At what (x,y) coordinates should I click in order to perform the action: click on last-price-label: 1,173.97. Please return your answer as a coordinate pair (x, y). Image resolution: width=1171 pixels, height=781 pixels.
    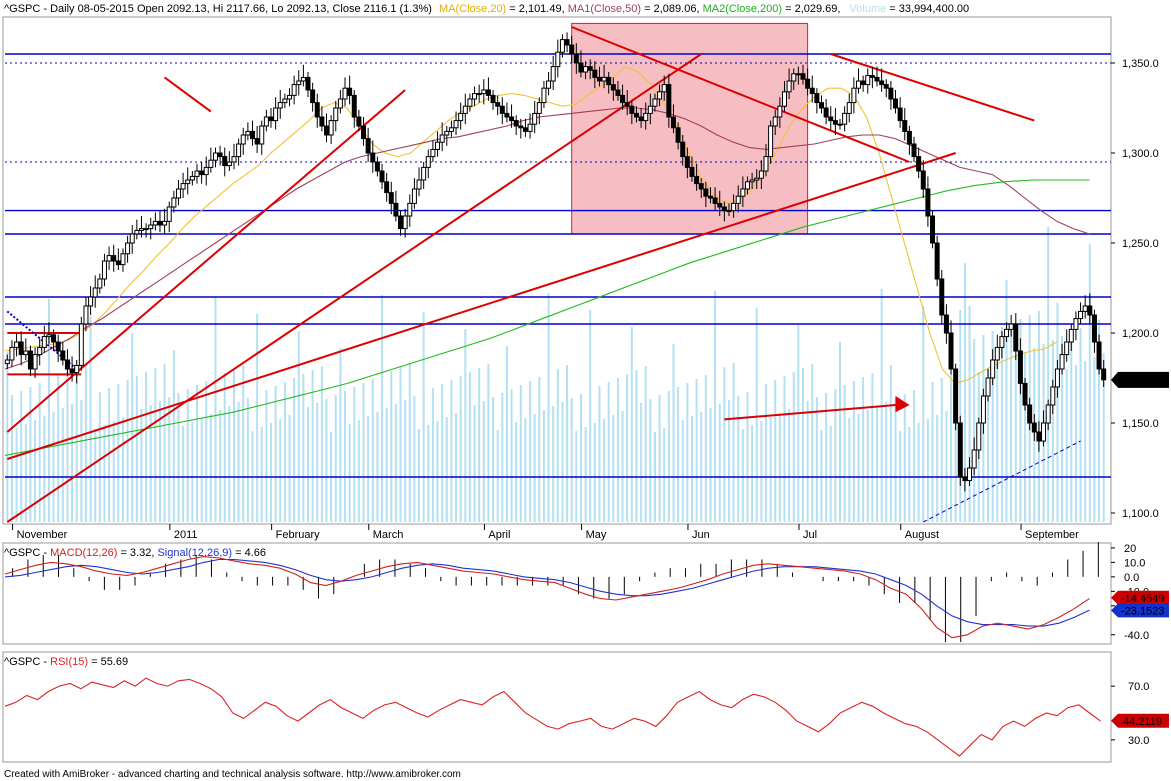
    Looking at the image, I should click on (1144, 381).